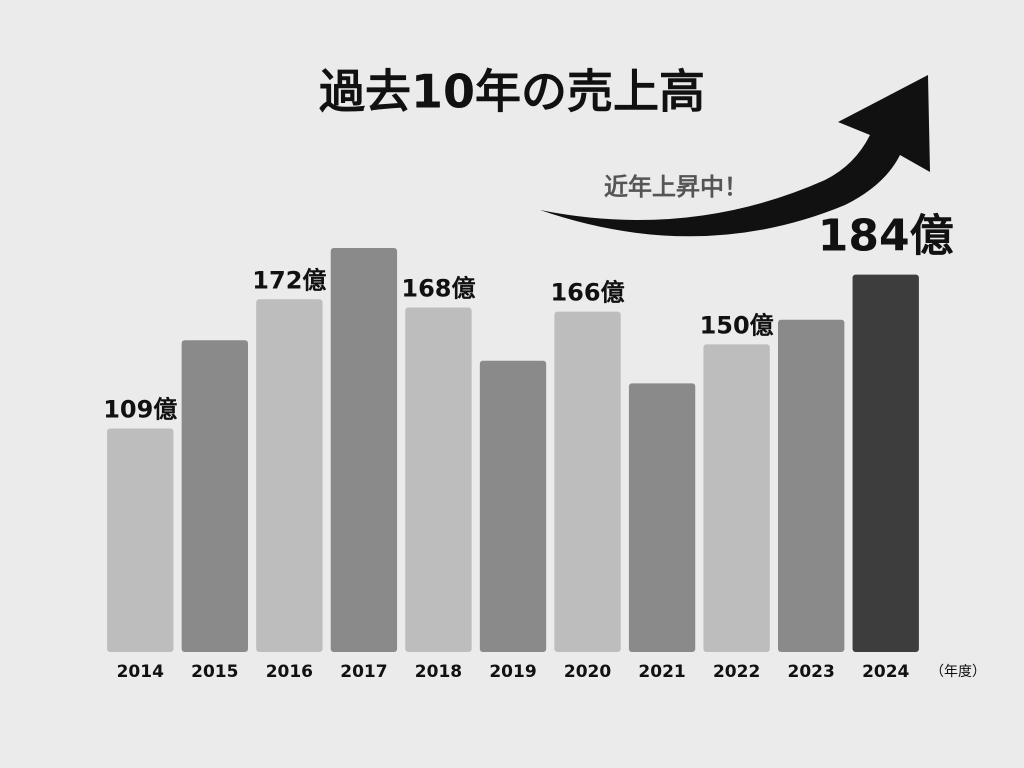 The image size is (1024, 768). What do you see at coordinates (886, 236) in the screenshot?
I see `value-label: 184億` at bounding box center [886, 236].